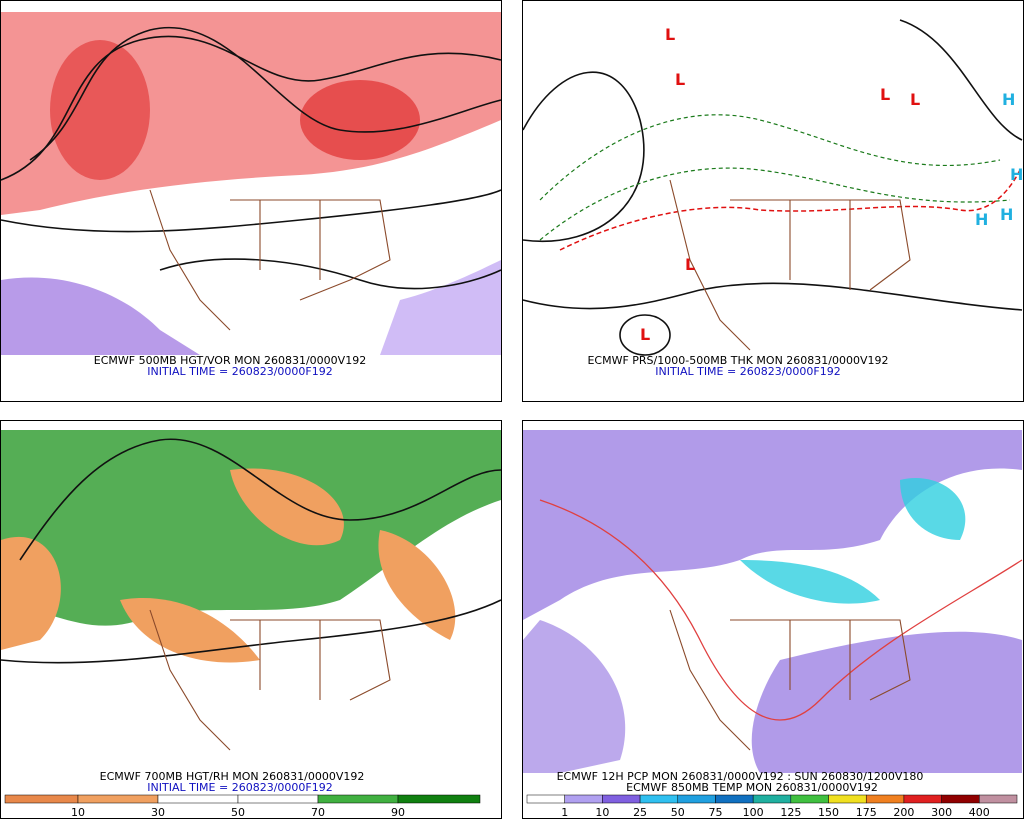  Describe the element at coordinates (158, 812) in the screenshot. I see `colorbar-label: 30` at that location.